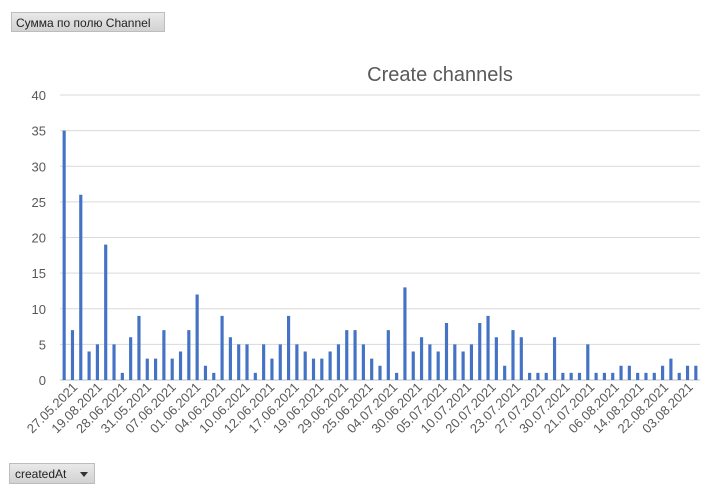 The height and width of the screenshot is (498, 723). What do you see at coordinates (42, 344) in the screenshot?
I see `y-tick-label: 5` at bounding box center [42, 344].